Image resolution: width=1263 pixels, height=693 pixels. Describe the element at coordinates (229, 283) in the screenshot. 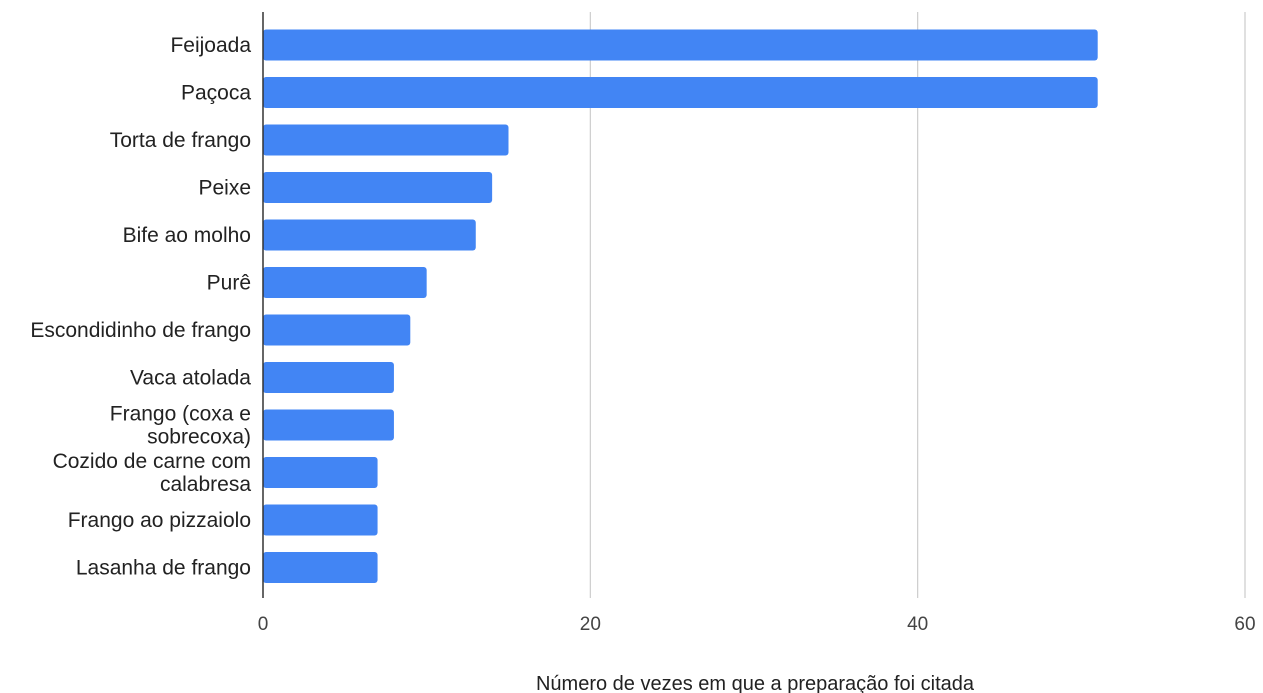

I see `category-label-5: Purê` at that location.